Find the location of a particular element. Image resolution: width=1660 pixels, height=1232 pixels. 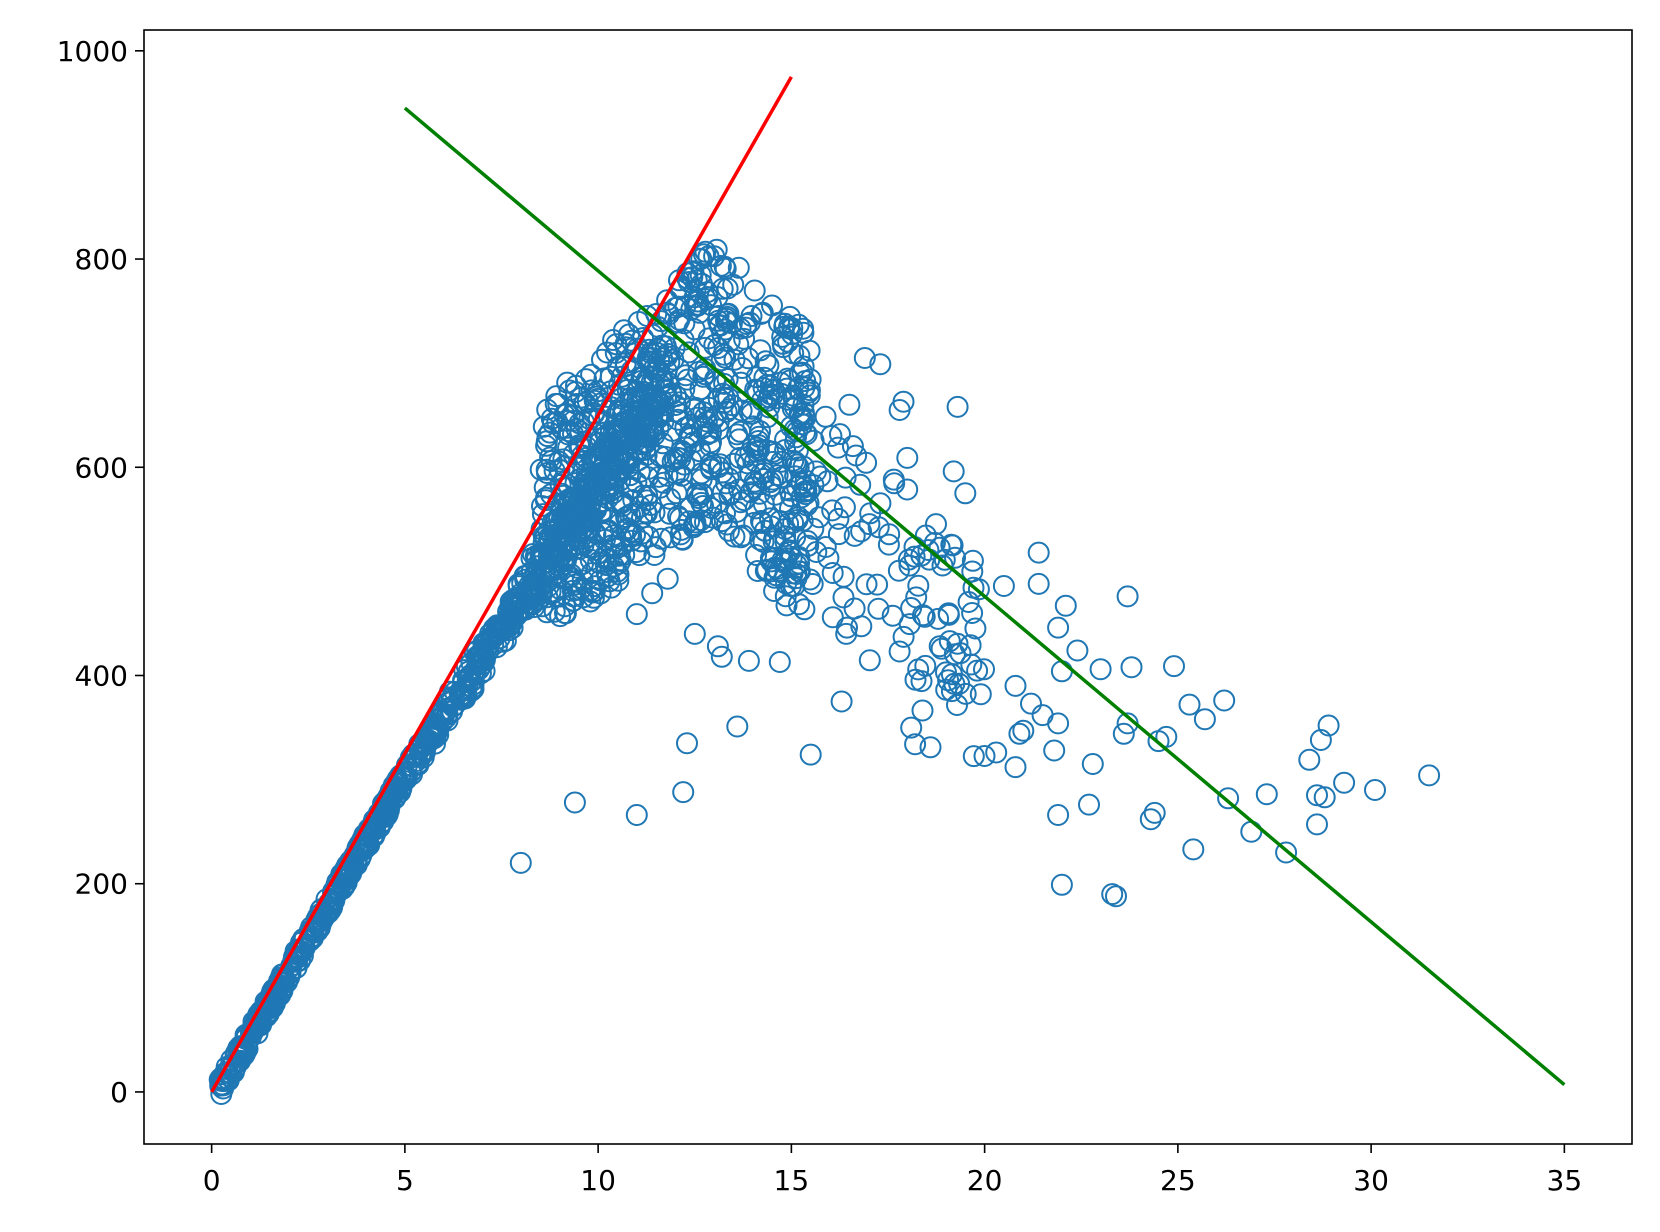

y-tick-label: 1000 is located at coordinates (92, 51).